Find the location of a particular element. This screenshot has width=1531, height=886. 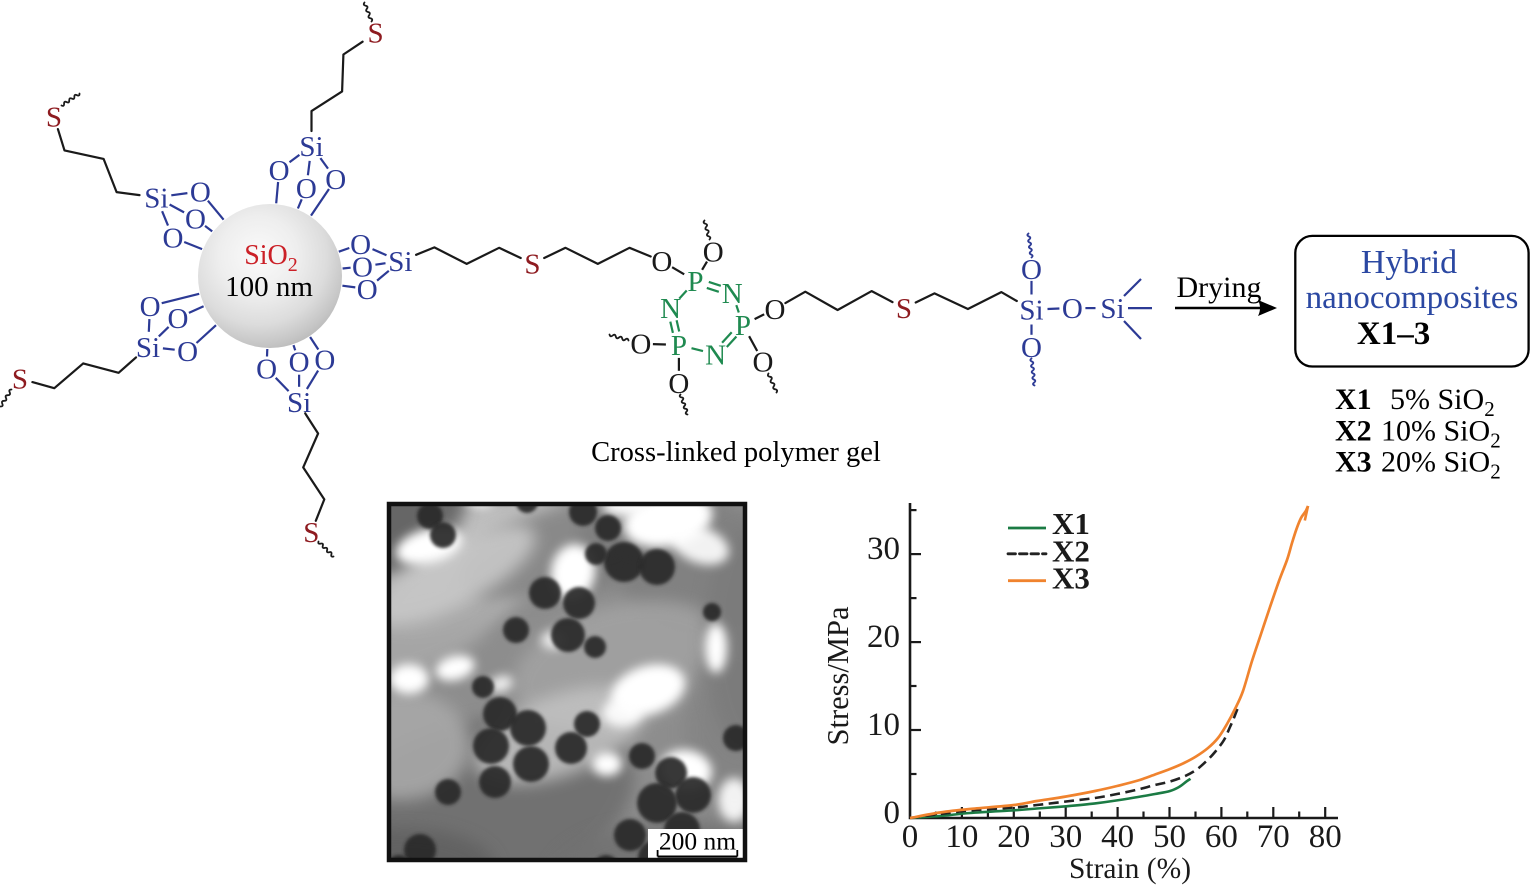

svg-text: Hybrid is located at coordinates (1409, 262).